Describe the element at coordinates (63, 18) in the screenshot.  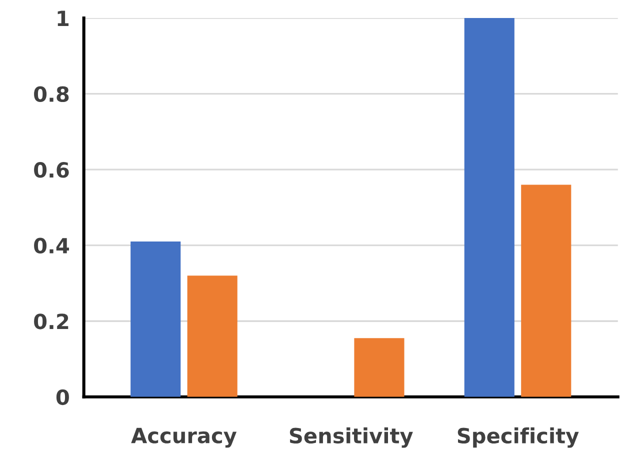
I see `y-tick-label: 1` at that location.